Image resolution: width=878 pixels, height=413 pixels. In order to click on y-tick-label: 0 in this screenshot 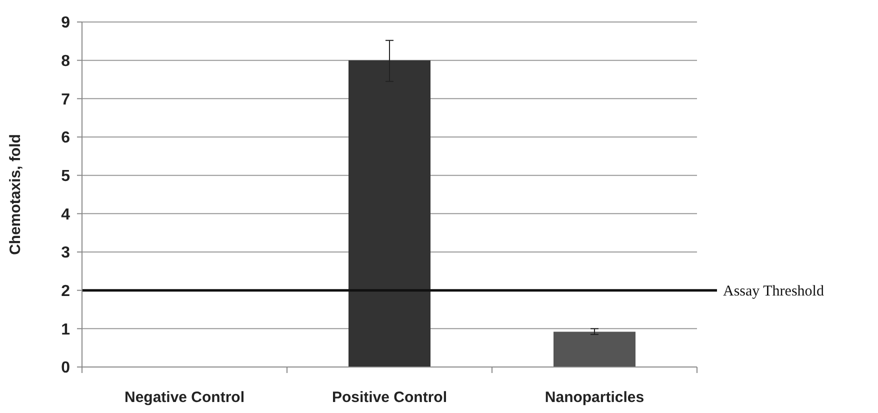, I will do `click(65, 368)`.